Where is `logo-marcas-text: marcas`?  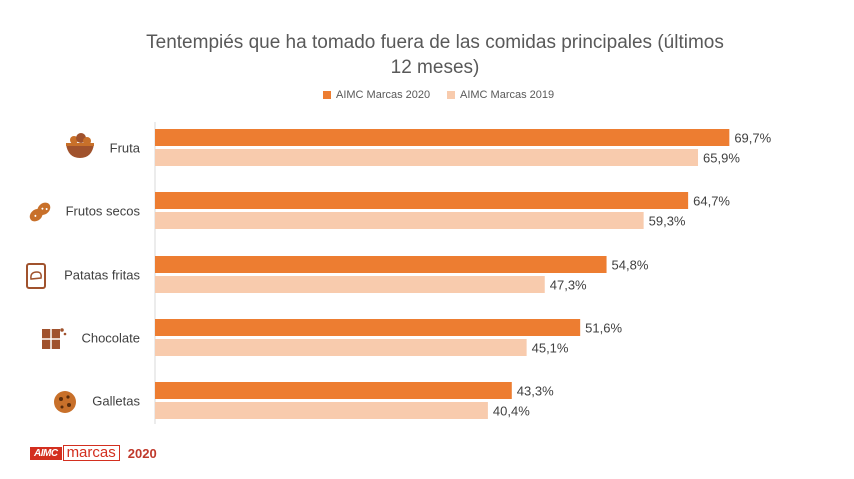 logo-marcas-text: marcas is located at coordinates (91, 453).